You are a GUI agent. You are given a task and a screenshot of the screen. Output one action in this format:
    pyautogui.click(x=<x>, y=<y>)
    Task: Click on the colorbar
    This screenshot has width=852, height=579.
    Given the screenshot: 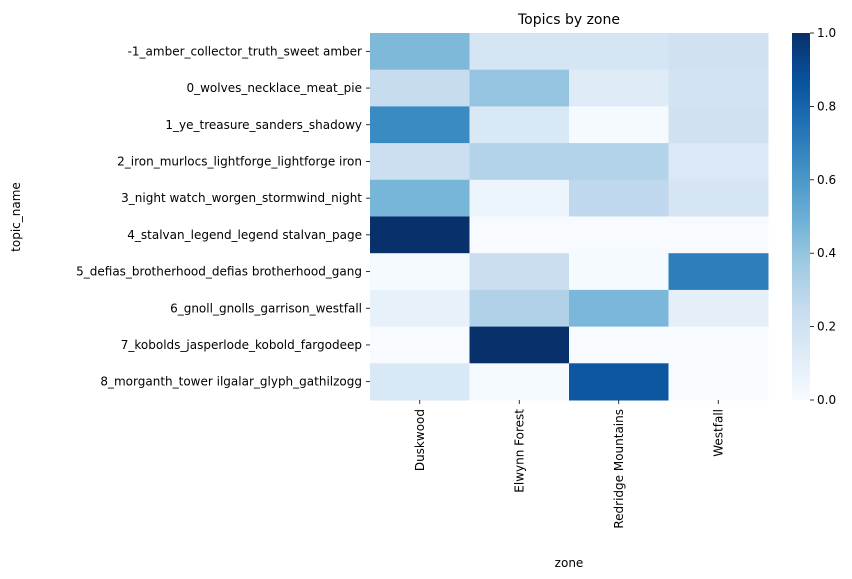 What is the action you would take?
    pyautogui.click(x=801, y=216)
    